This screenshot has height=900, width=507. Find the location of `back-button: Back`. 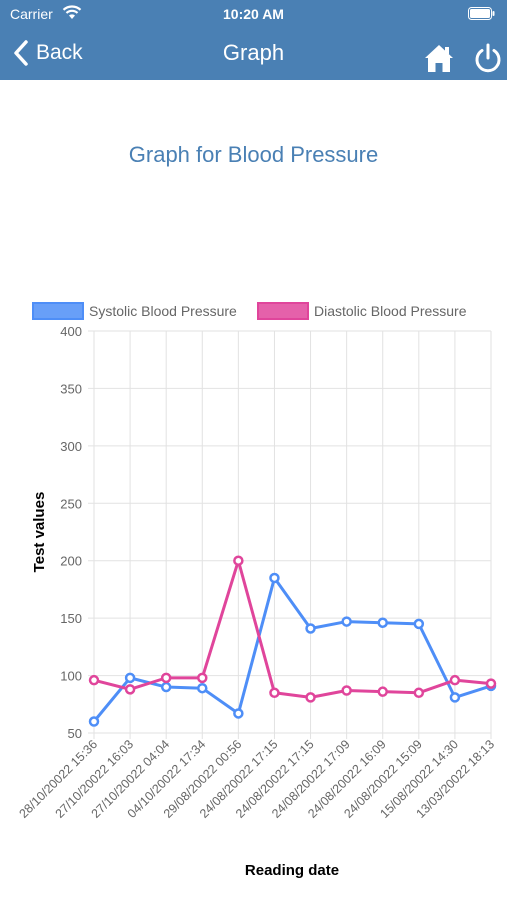

back-button: Back is located at coordinates (46, 53).